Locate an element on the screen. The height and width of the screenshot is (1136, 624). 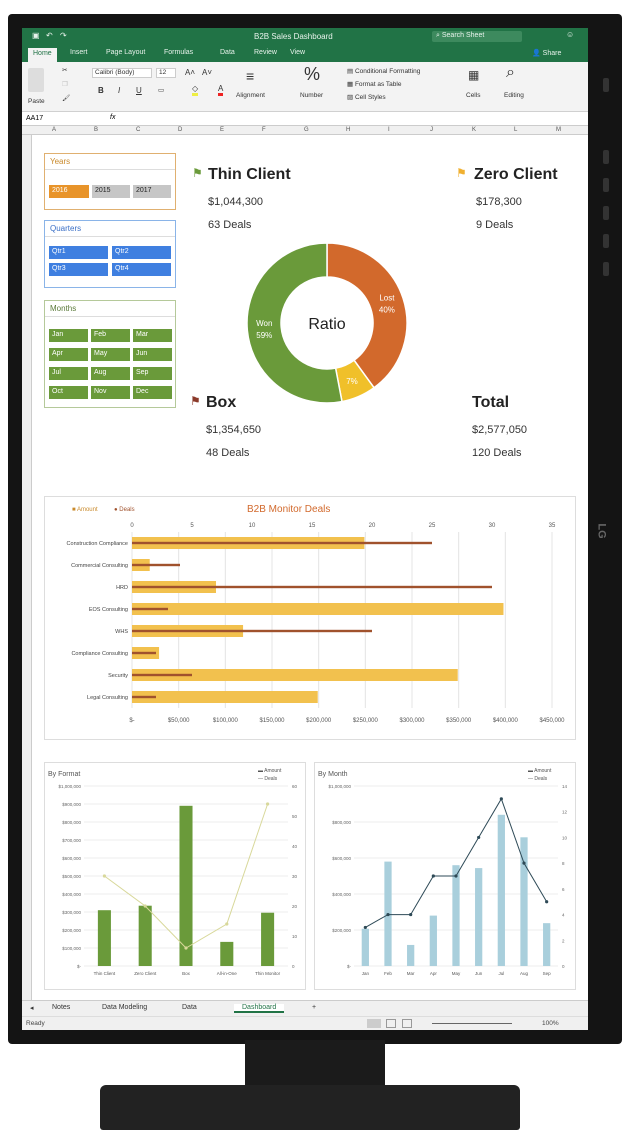
y-category-label: Commercial Consulting is located at coordinates (99, 566).